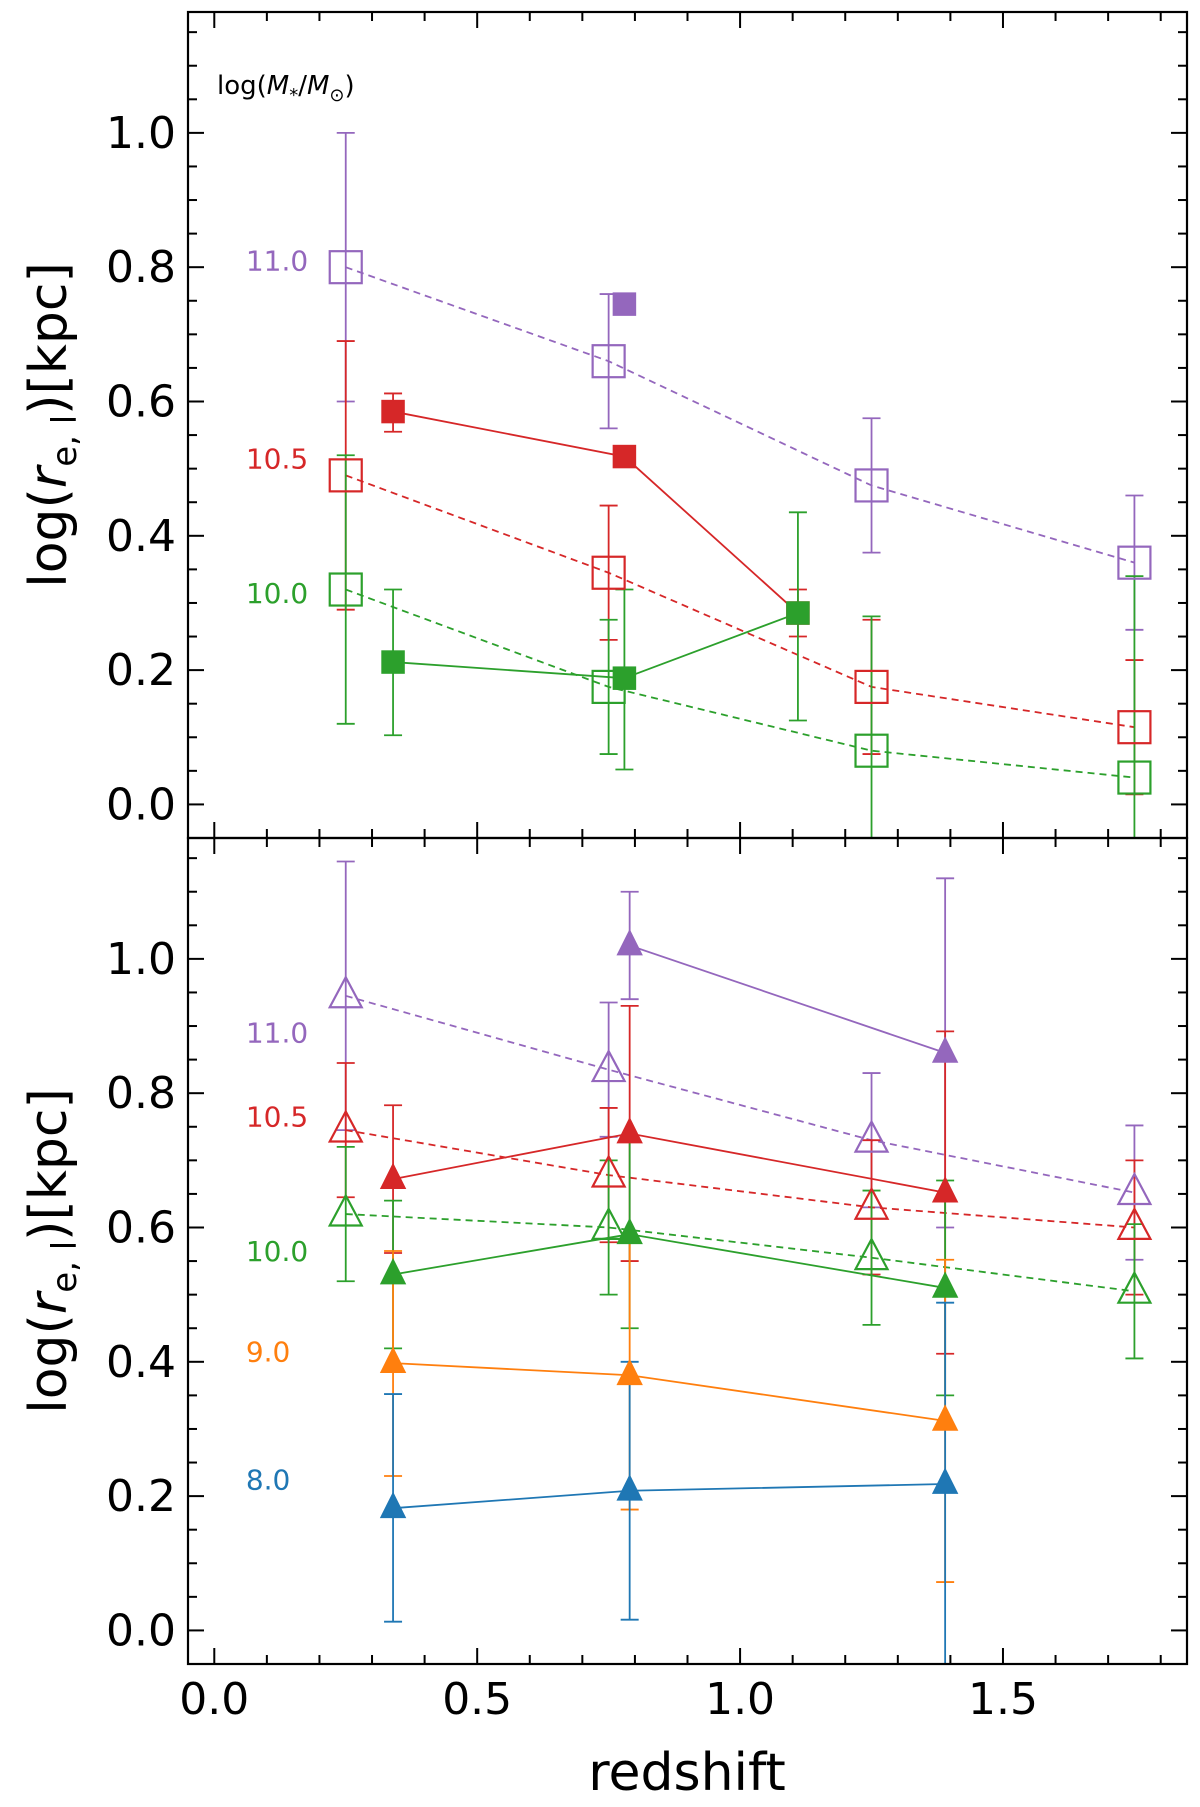 The width and height of the screenshot is (1200, 1807). What do you see at coordinates (52, 1251) in the screenshot?
I see `bottom-y-axis-title: log(re, l)[kpc]` at bounding box center [52, 1251].